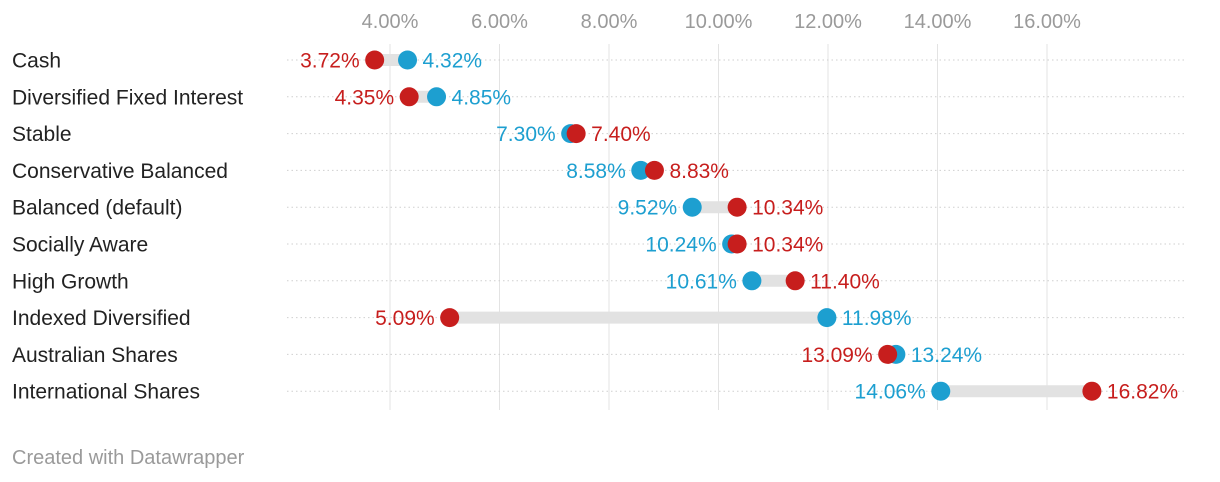  What do you see at coordinates (330, 61) in the screenshot?
I see `value-label-red: 3.72%` at bounding box center [330, 61].